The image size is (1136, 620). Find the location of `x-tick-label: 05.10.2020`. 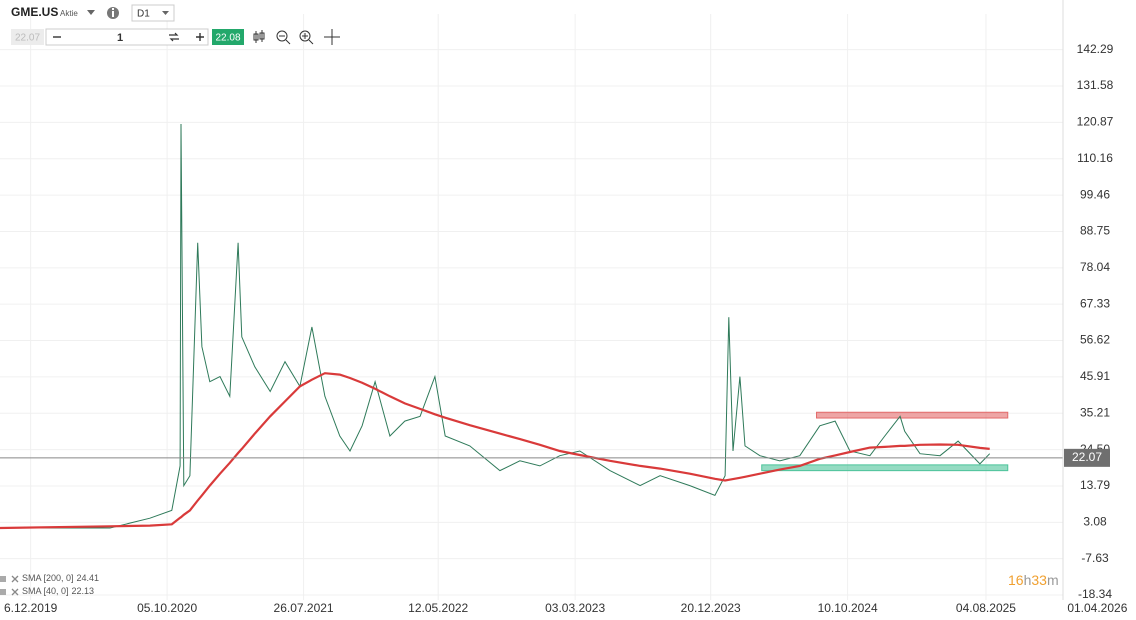

x-tick-label: 05.10.2020 is located at coordinates (167, 608).